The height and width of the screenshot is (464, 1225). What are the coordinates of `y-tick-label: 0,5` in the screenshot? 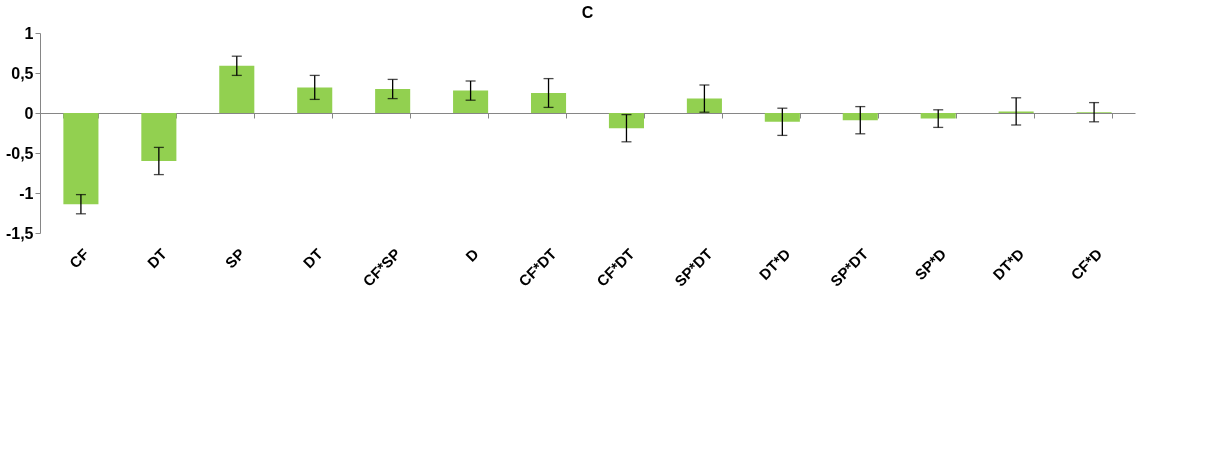 It's located at (22, 73).